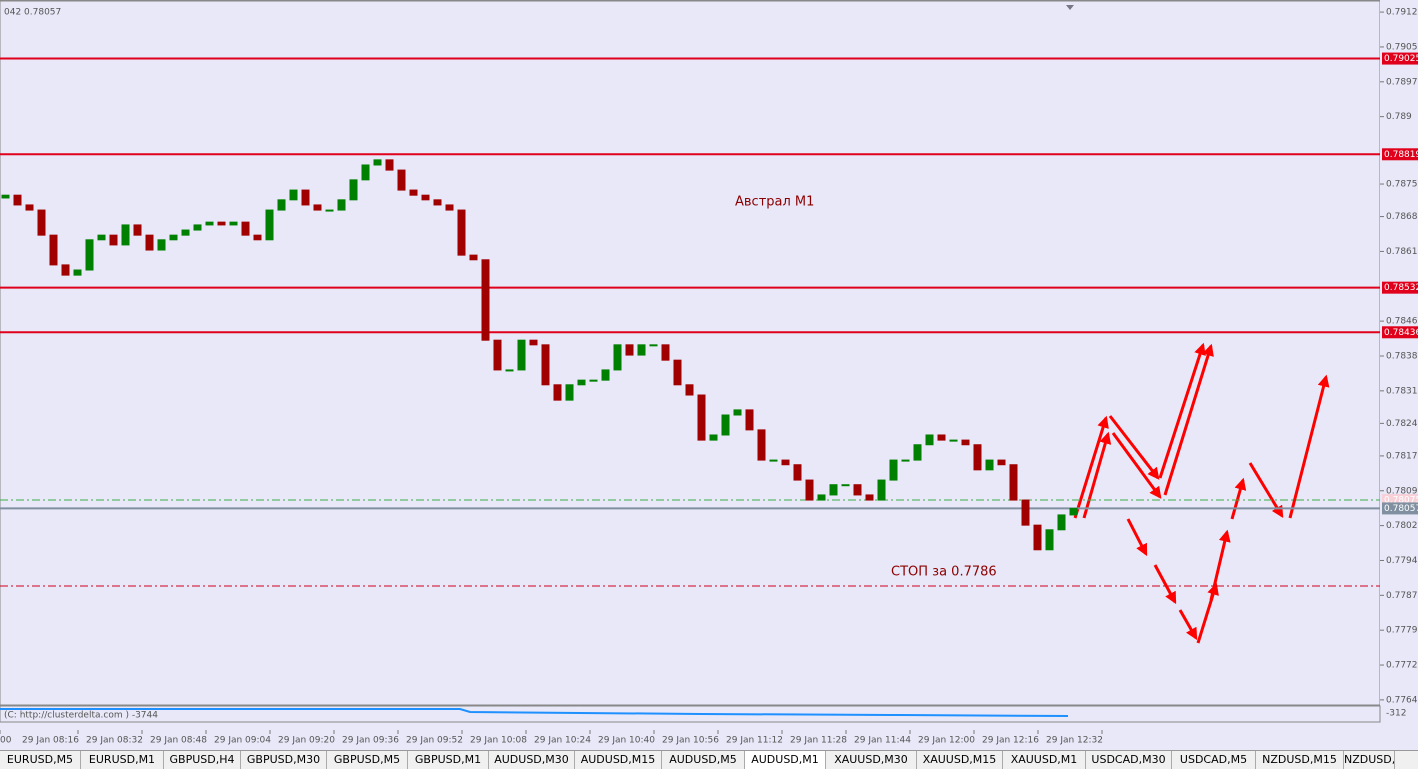 This screenshot has height=769, width=1418. I want to click on x-tick-label: 29 Jan 09:52, so click(434, 741).